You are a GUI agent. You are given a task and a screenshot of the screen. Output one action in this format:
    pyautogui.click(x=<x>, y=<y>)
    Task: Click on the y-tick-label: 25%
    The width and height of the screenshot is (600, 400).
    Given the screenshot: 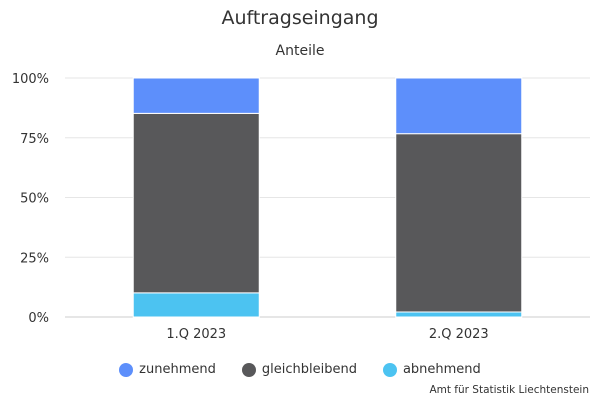 What is the action you would take?
    pyautogui.click(x=34, y=258)
    